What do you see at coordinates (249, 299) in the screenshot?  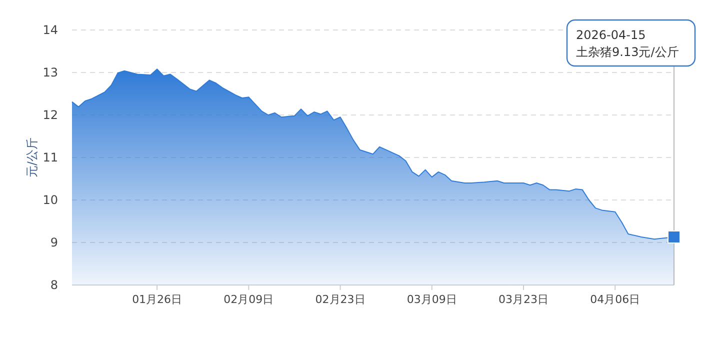 I see `x-tick-label: 02月09日` at bounding box center [249, 299].